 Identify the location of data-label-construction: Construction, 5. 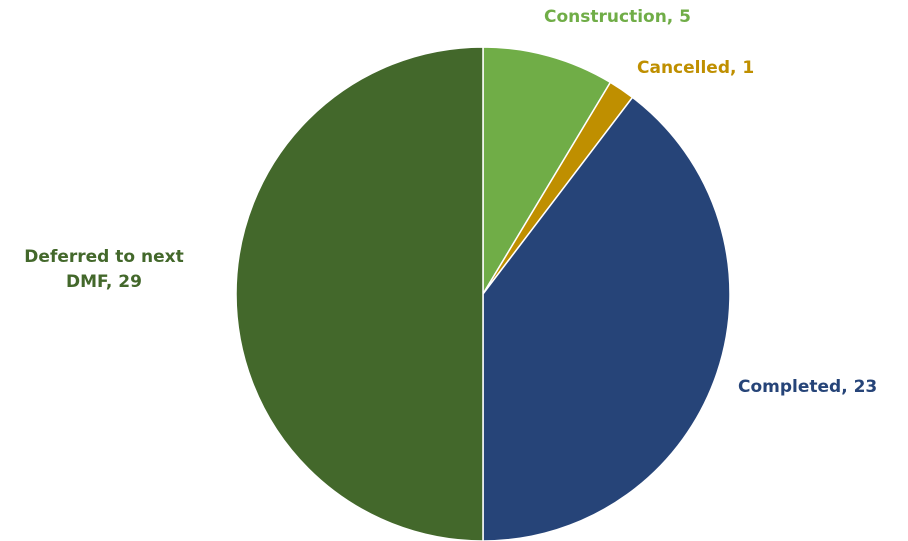
(617, 17).